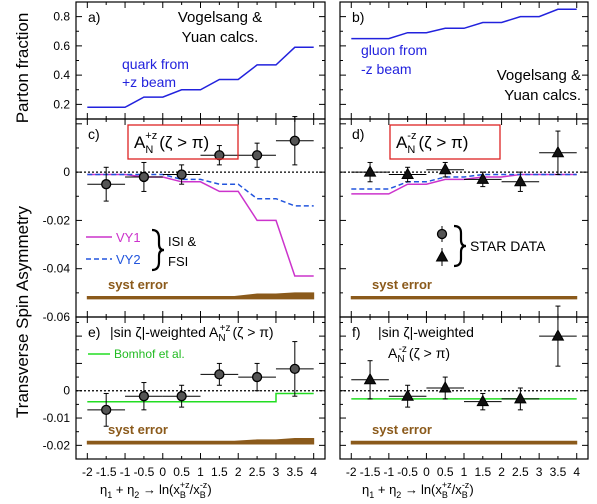 Image resolution: width=597 pixels, height=504 pixels. What do you see at coordinates (442, 234) in the screenshot?
I see `legend-marker-circle` at bounding box center [442, 234].